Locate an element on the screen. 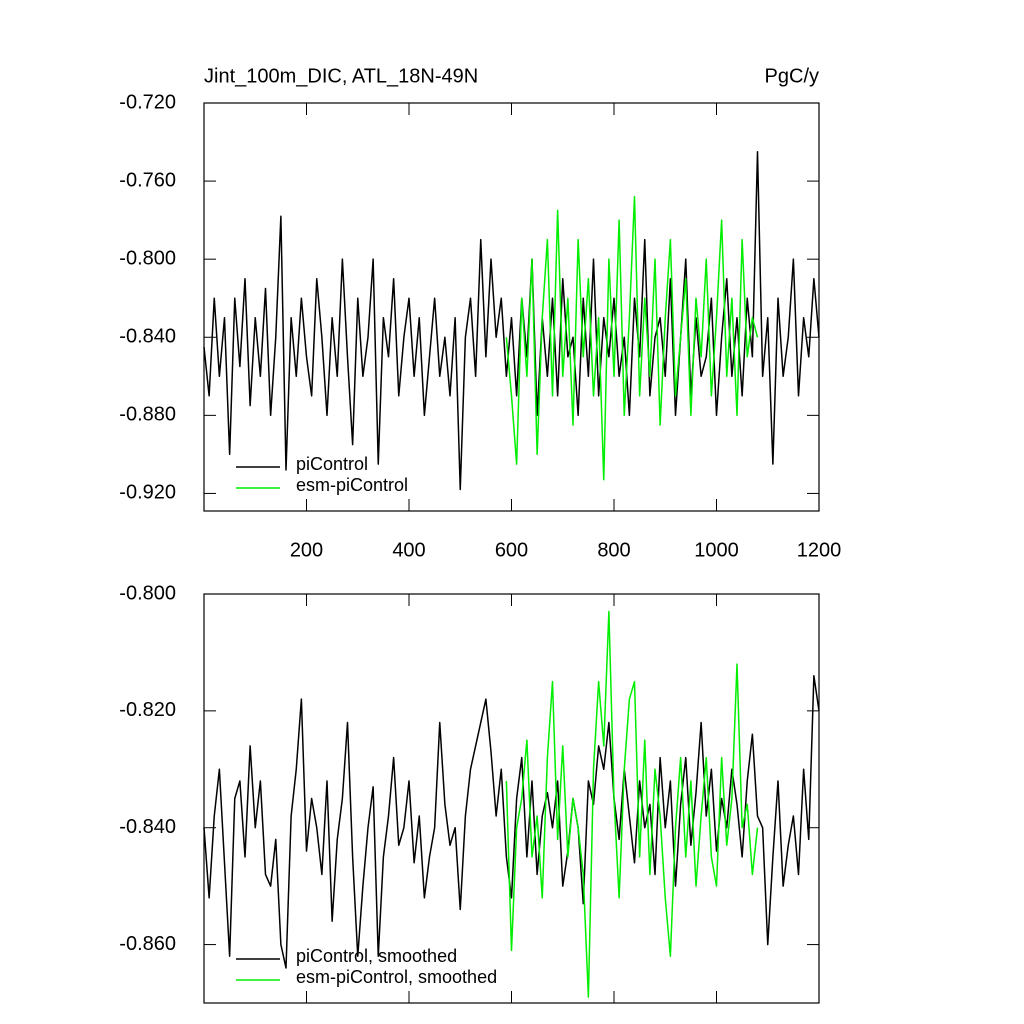 The height and width of the screenshot is (1024, 1024). x-tick-label: 400 is located at coordinates (408, 550).